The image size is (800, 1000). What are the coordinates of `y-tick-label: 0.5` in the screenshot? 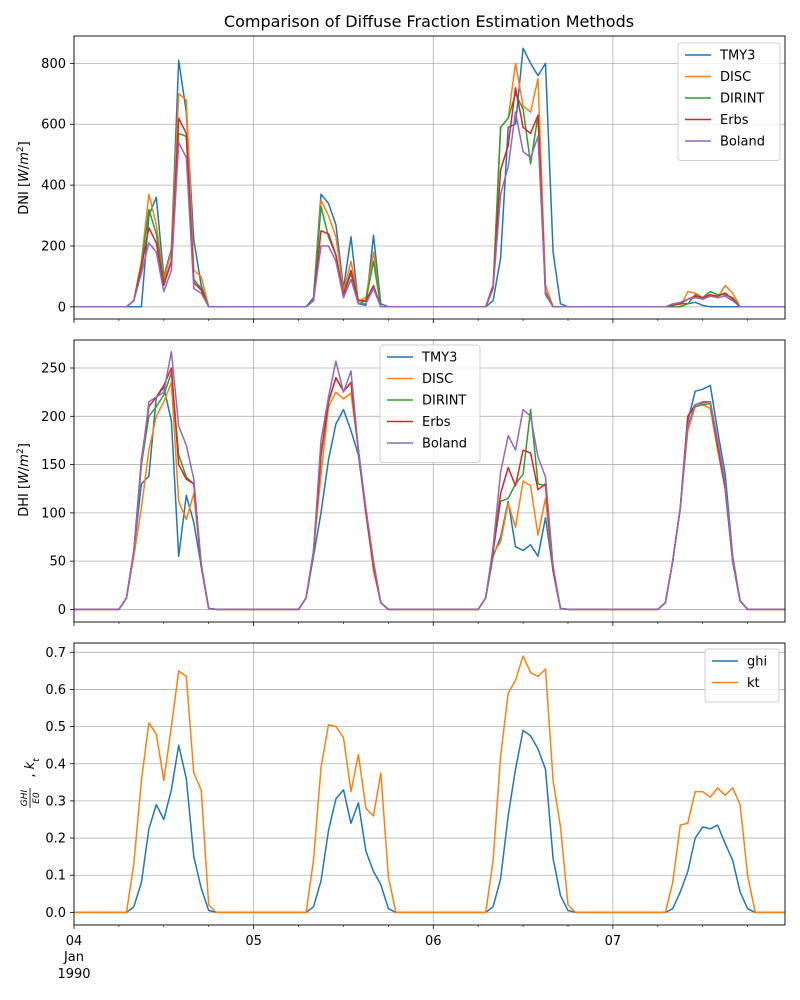 It's located at (55, 727).